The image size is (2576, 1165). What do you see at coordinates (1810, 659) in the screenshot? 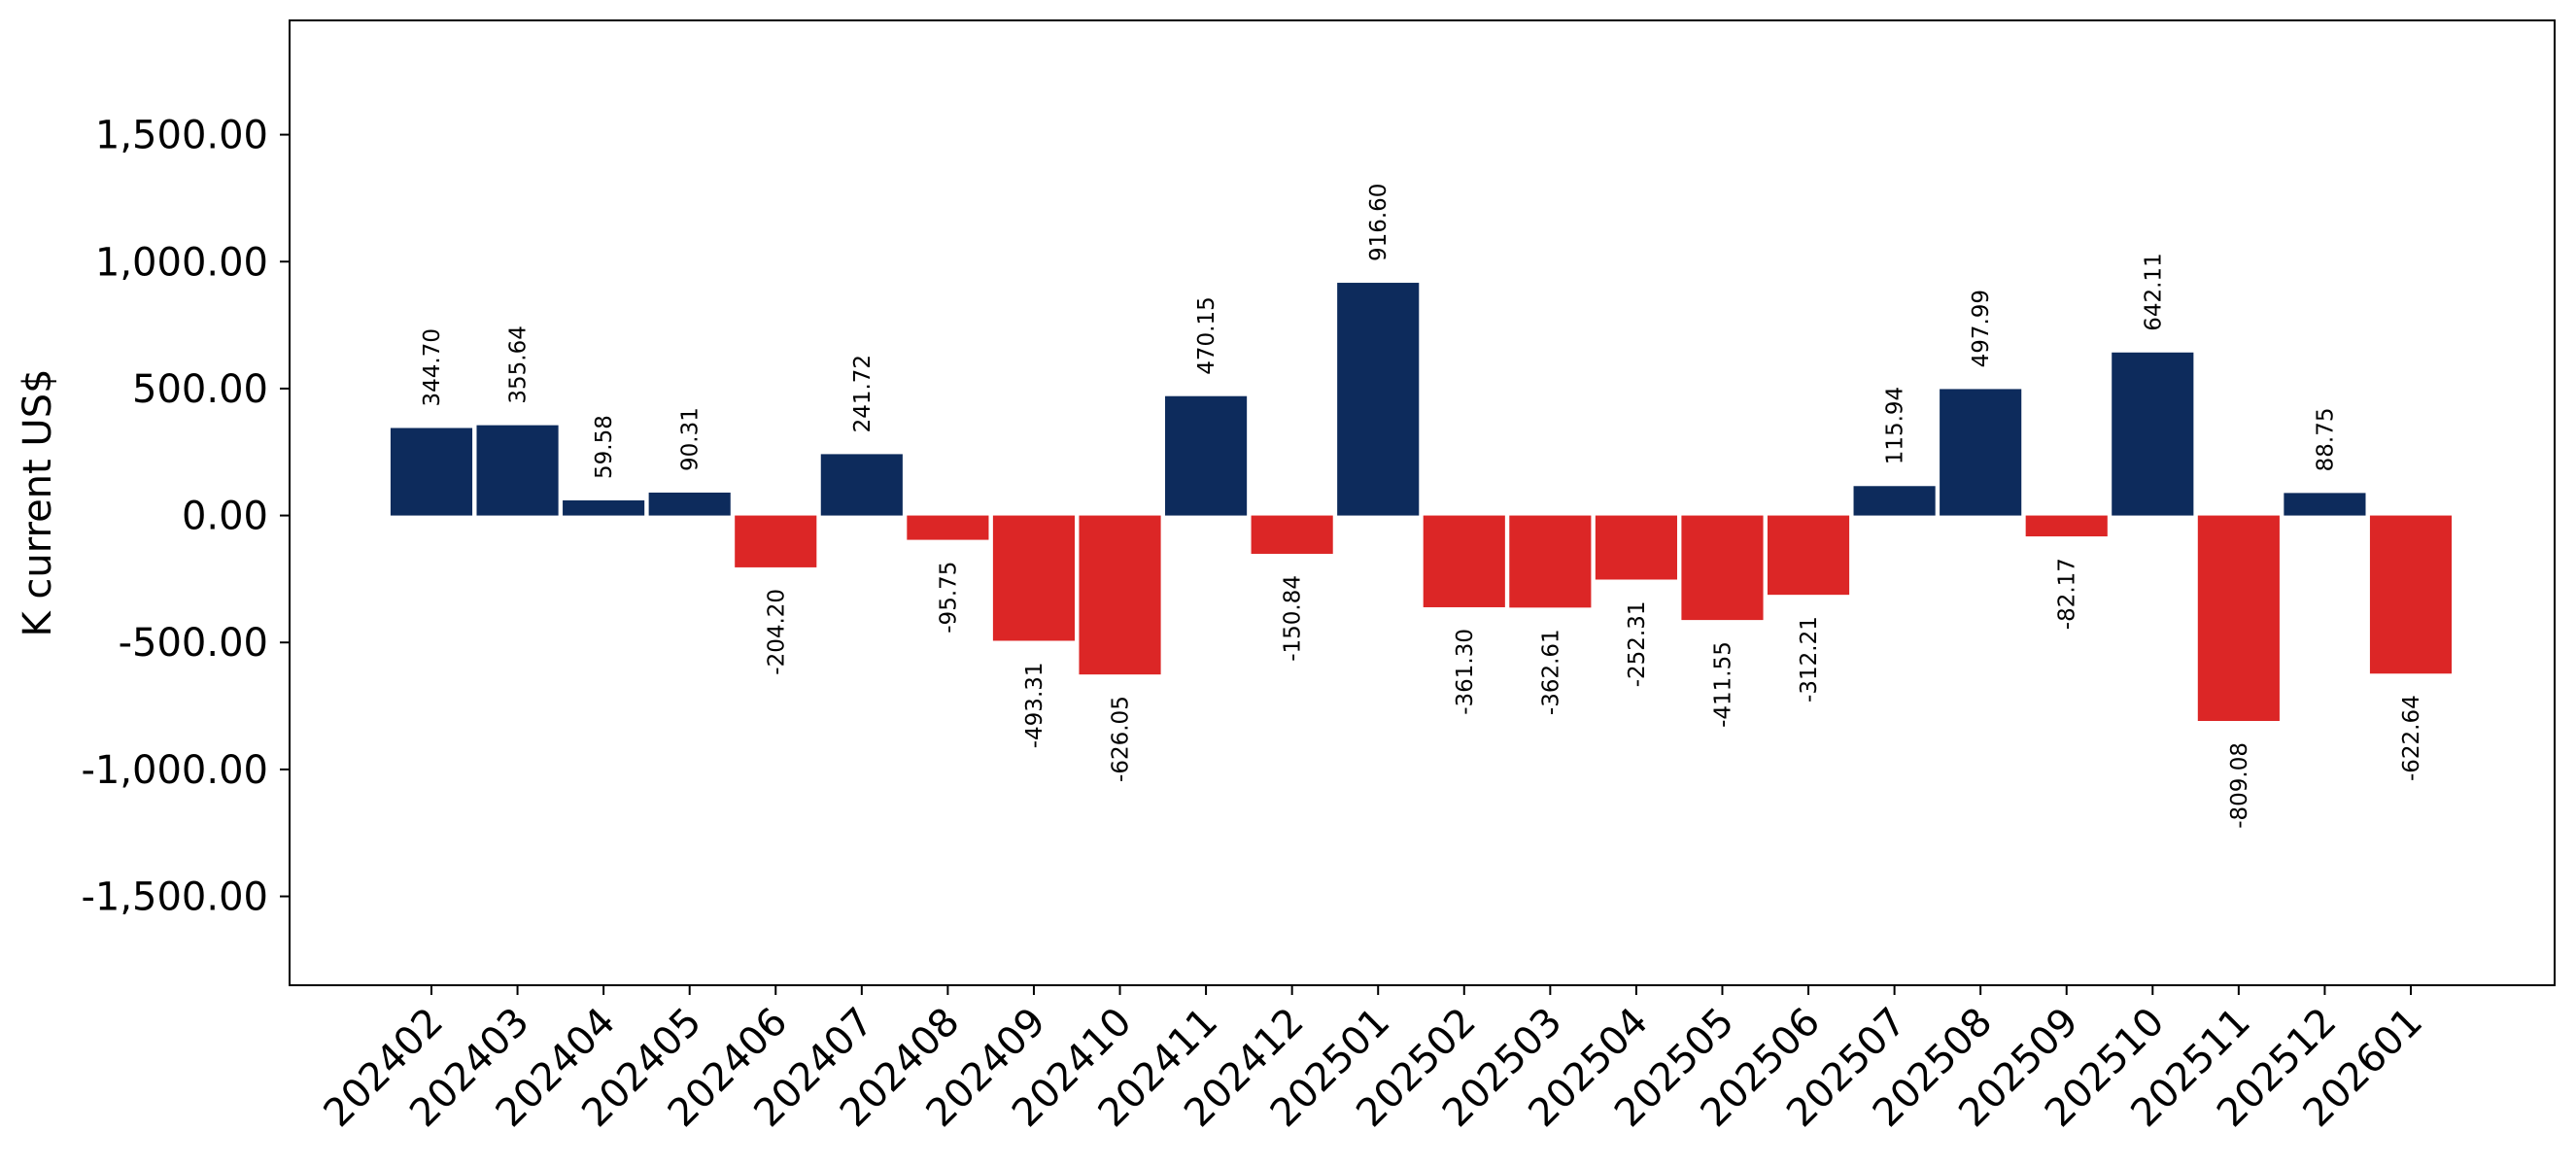
I see `bar-value-label: -312.21` at bounding box center [1810, 659].